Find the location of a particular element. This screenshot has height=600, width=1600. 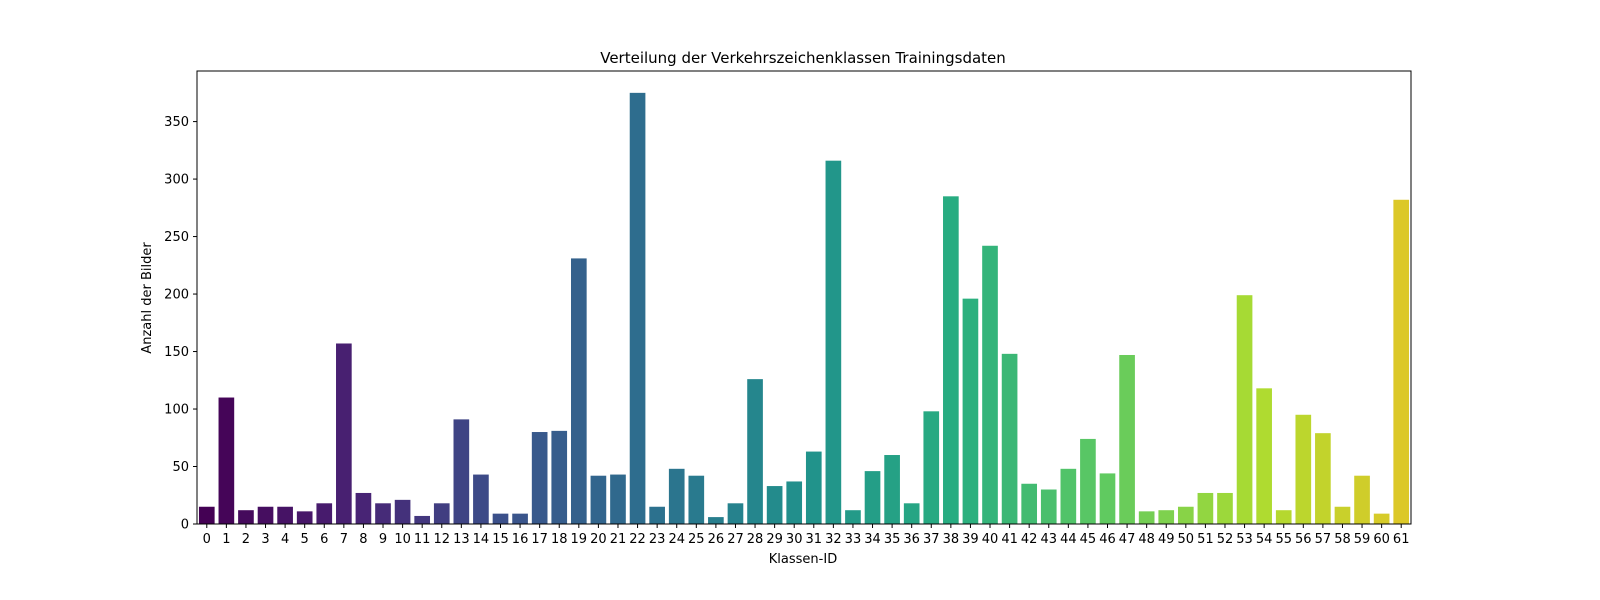

y-axis: 0 50 100 150 200 250 300 350 is located at coordinates (180, 324).